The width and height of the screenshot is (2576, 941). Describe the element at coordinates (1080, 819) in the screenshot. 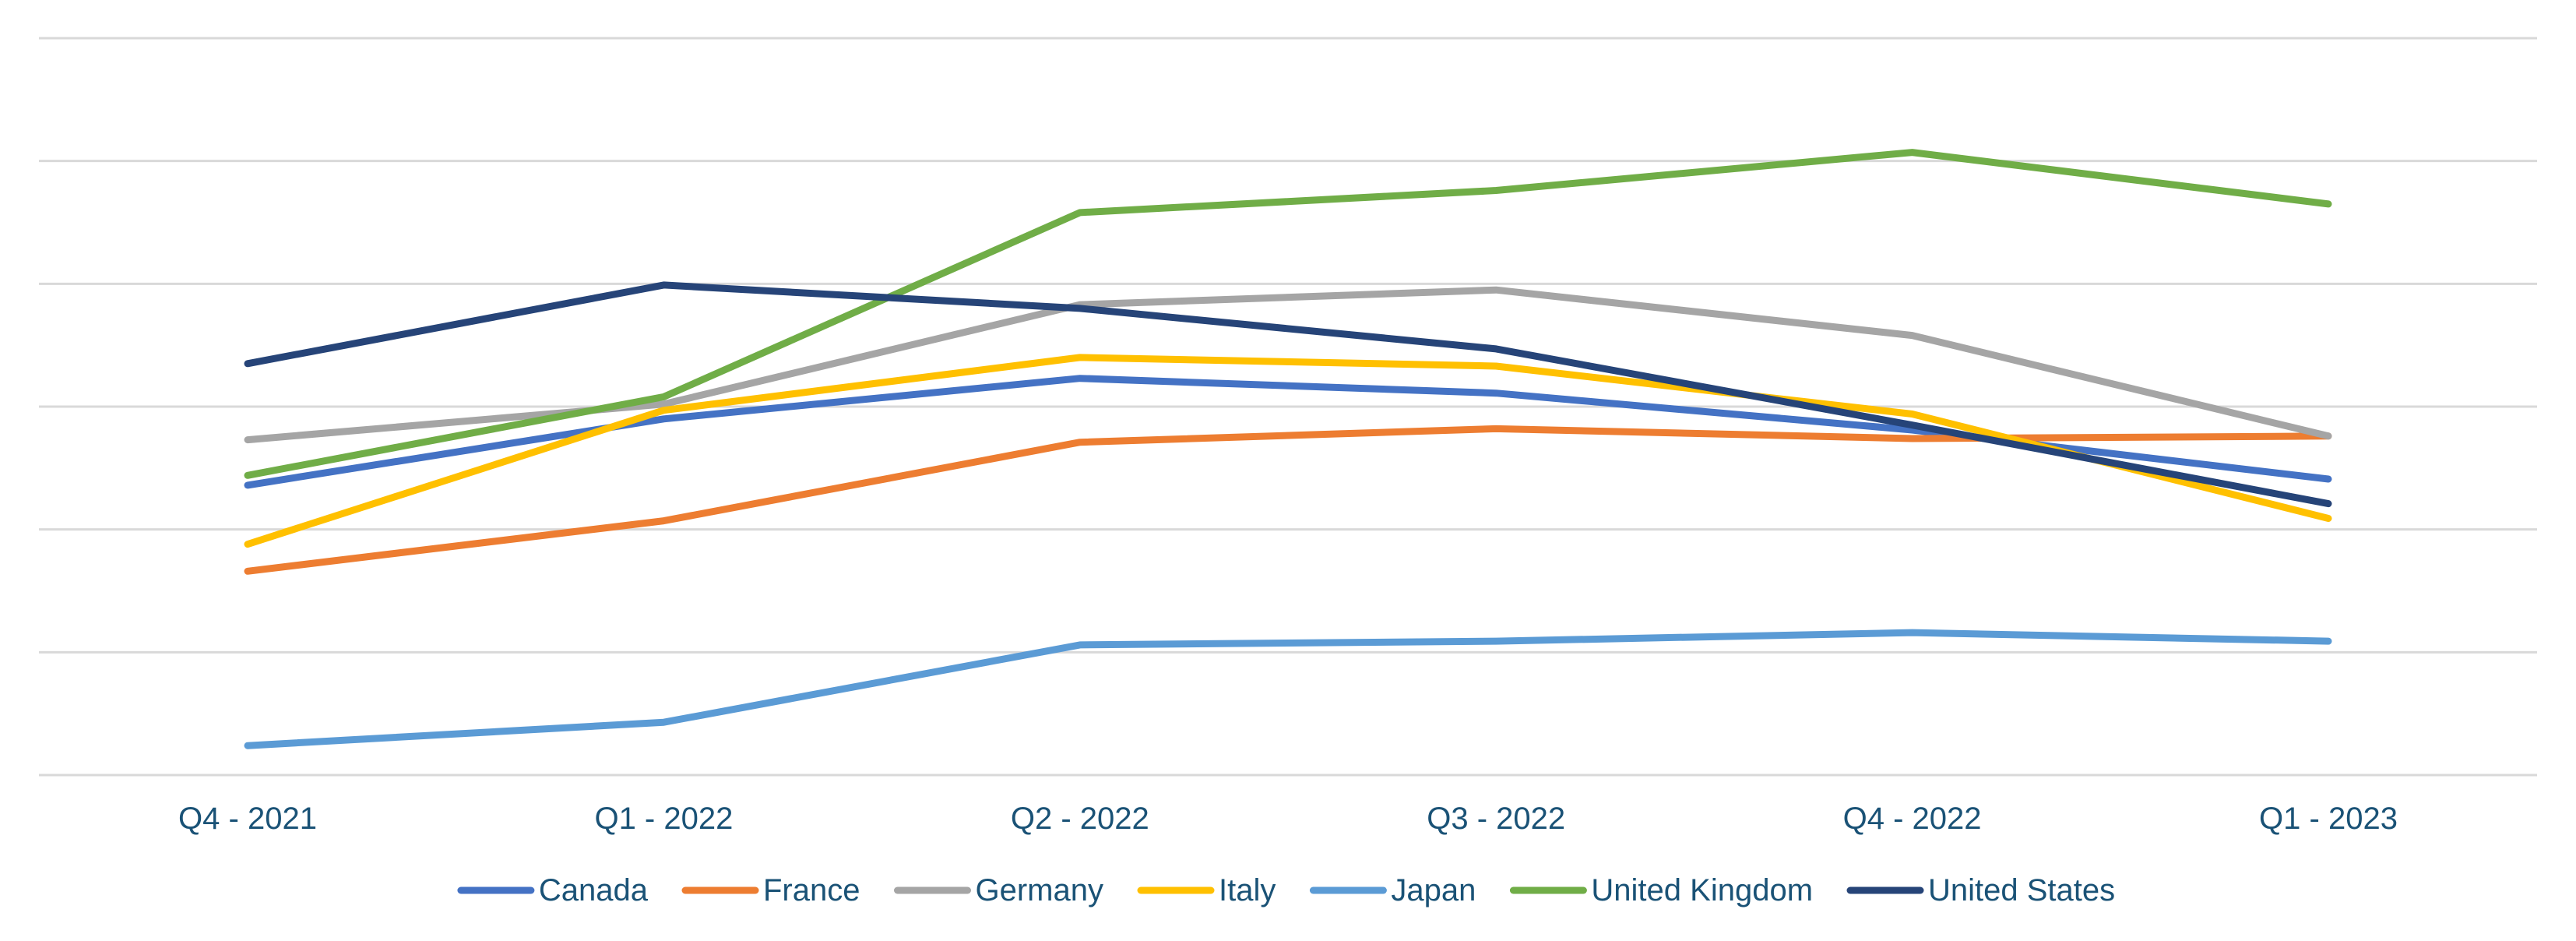

I see `x-tick-label: Q2 - 2022` at that location.